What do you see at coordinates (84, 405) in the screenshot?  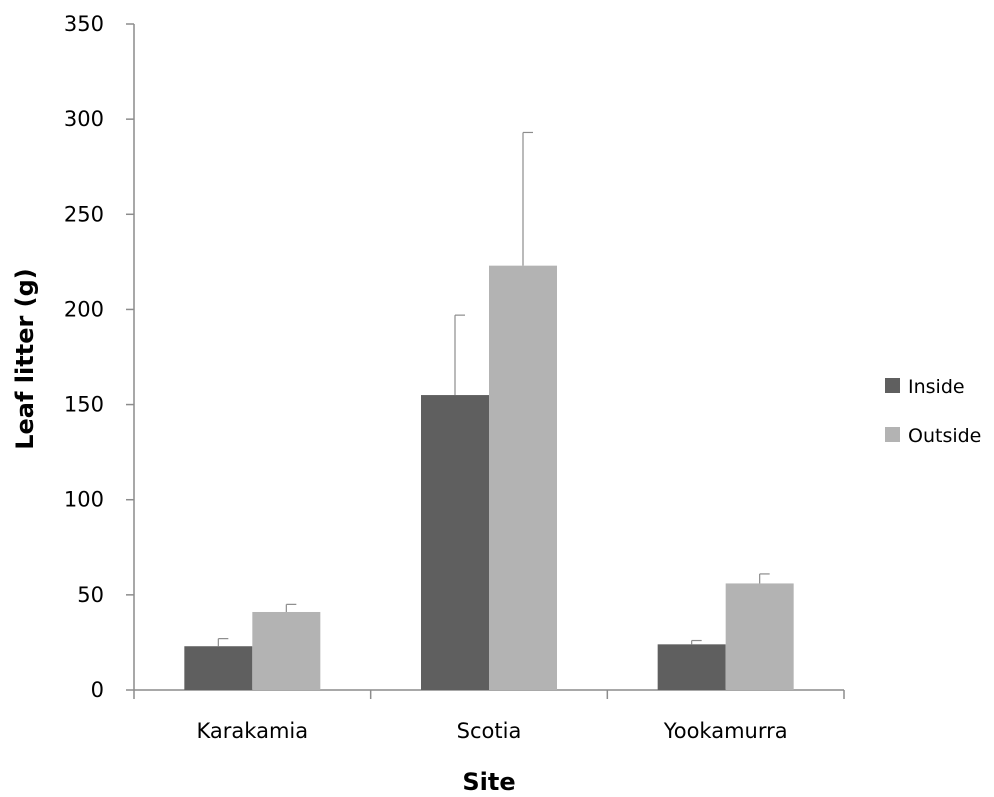 I see `y-tick-label: 150` at bounding box center [84, 405].